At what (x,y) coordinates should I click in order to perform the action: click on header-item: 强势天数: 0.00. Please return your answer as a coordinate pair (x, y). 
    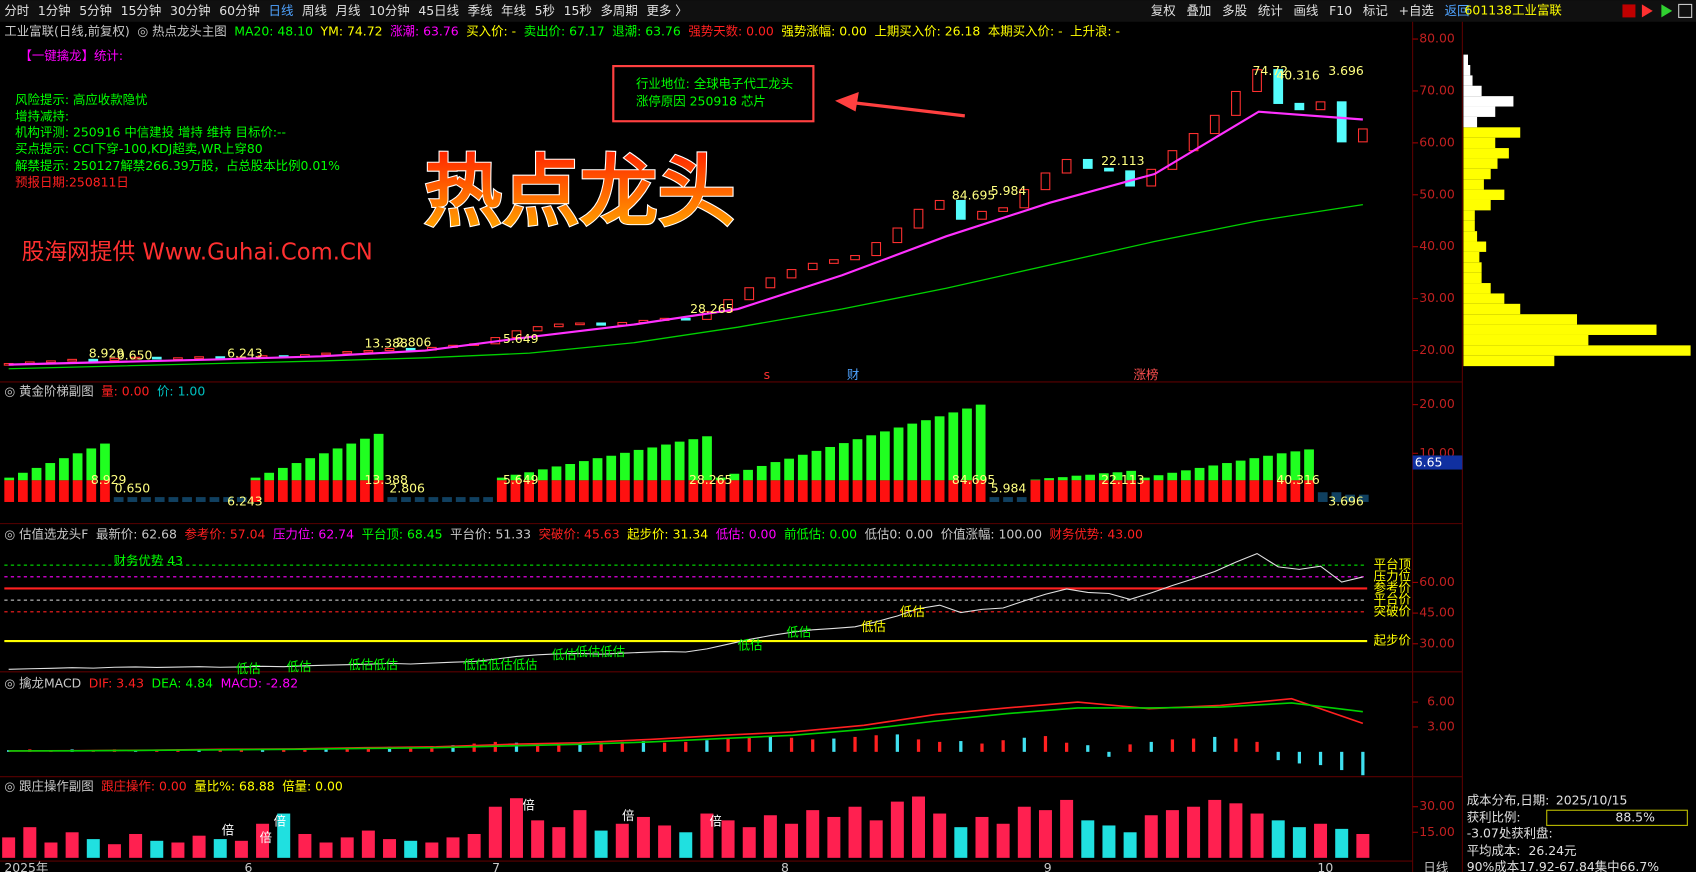
    Looking at the image, I should click on (731, 30).